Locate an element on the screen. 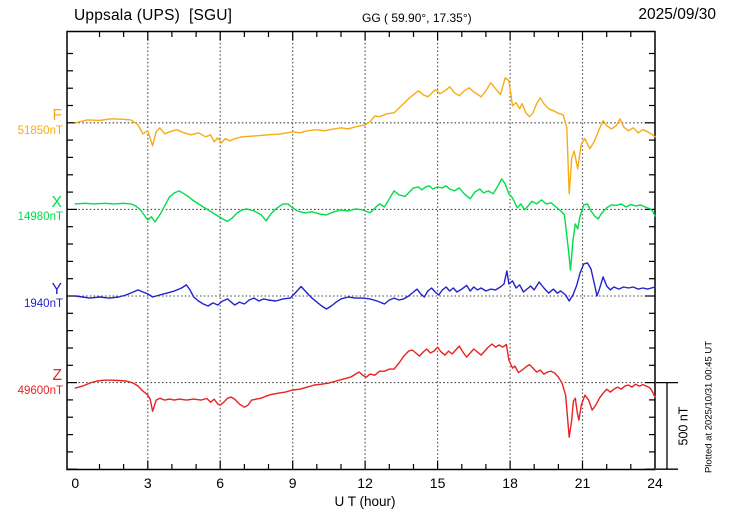 The image size is (730, 520). component-label-X: X is located at coordinates (56, 202).